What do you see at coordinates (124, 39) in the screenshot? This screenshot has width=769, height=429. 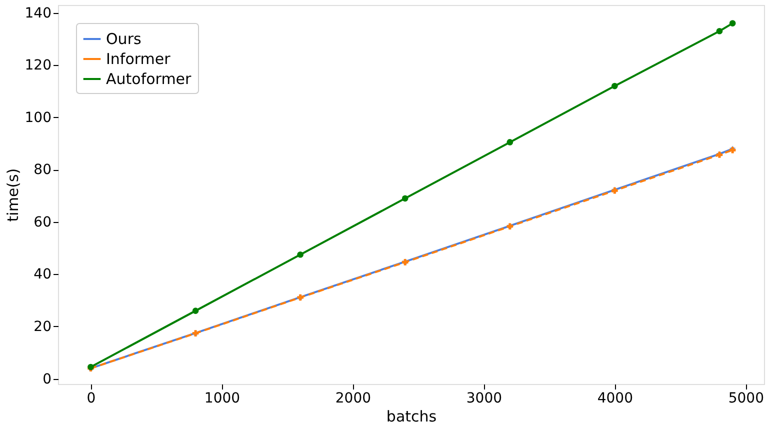 I see `legend-label: Ours` at bounding box center [124, 39].